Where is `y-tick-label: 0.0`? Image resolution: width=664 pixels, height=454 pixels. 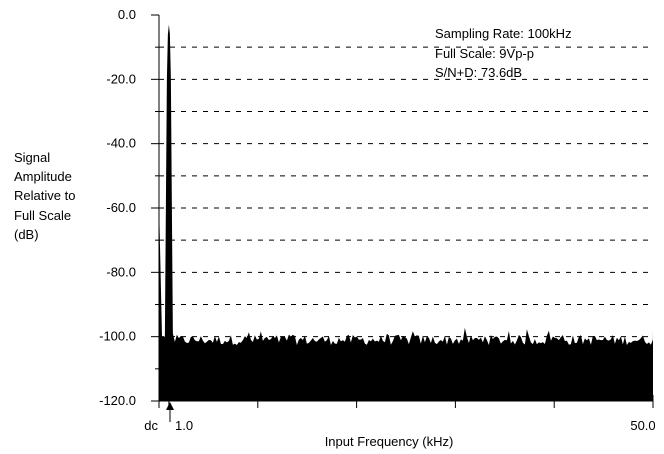 y-tick-label: 0.0 is located at coordinates (127, 14).